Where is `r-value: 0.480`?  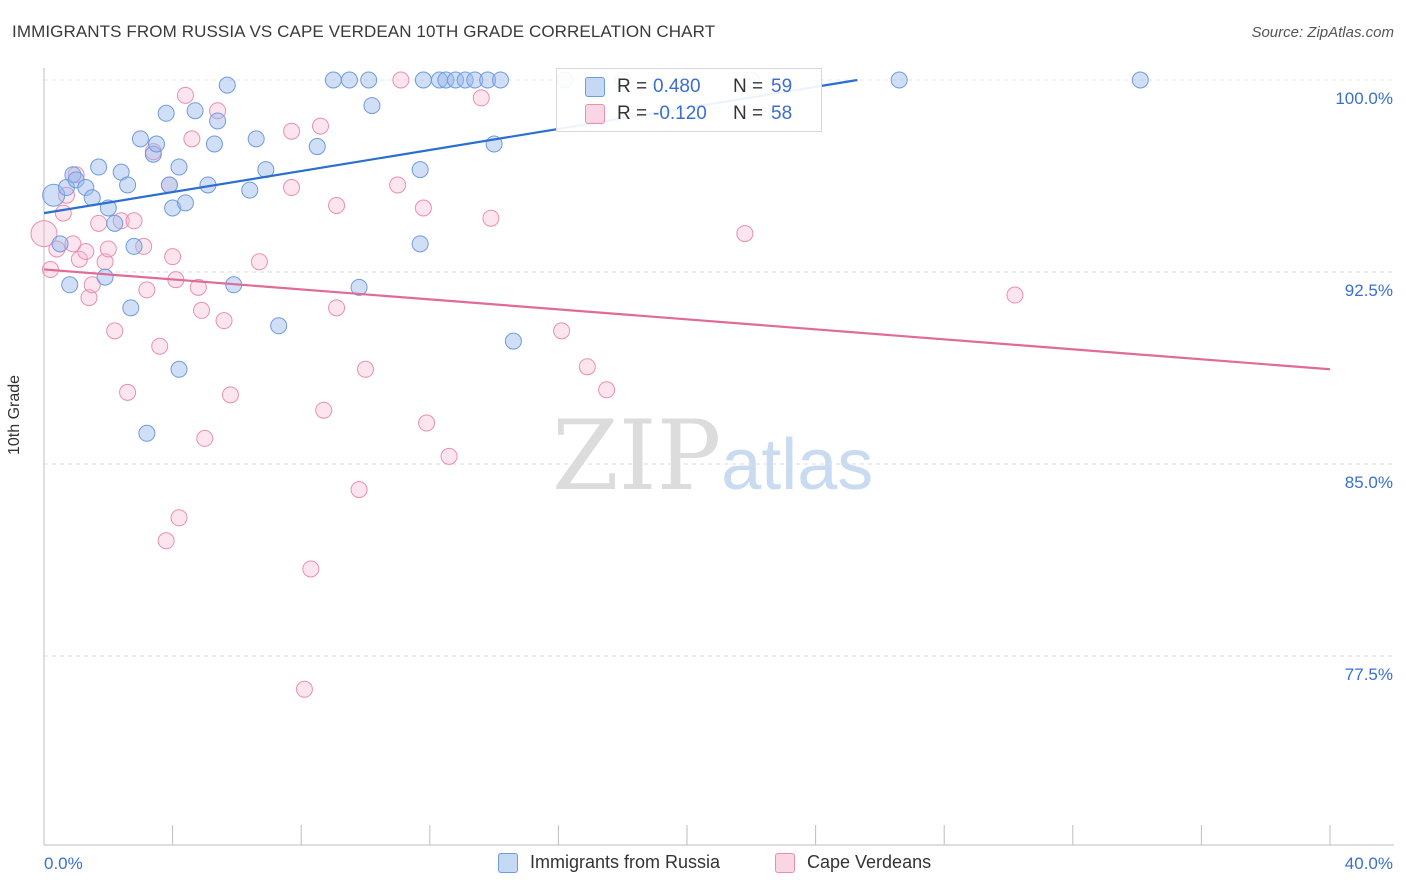
r-value: 0.480 is located at coordinates (677, 86).